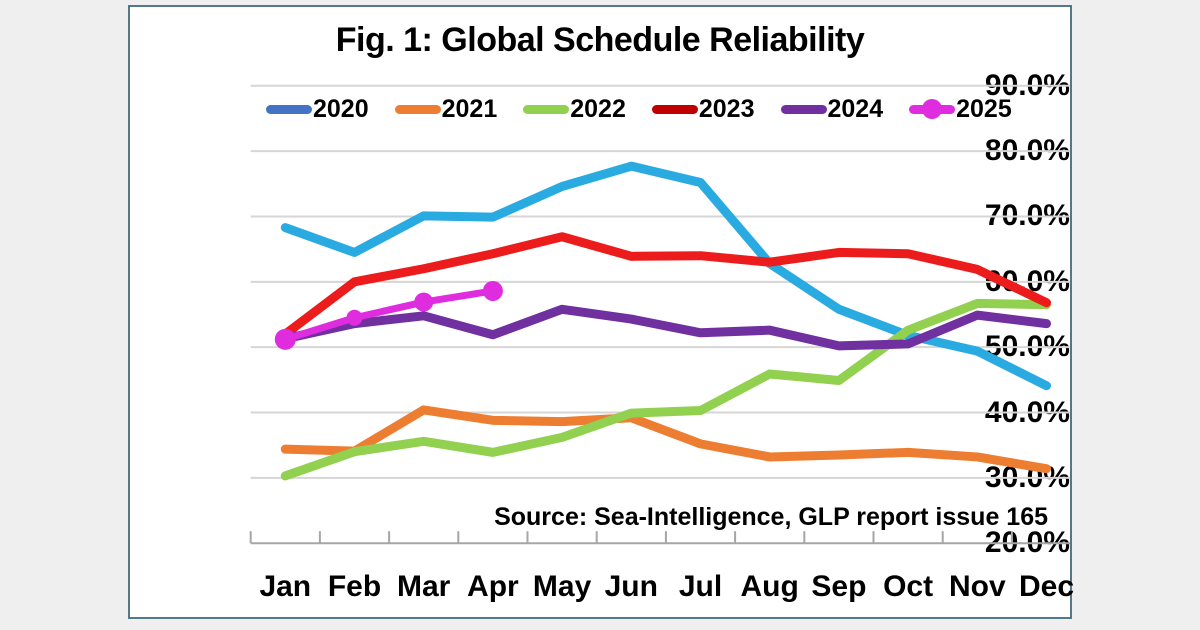 The height and width of the screenshot is (630, 1200). What do you see at coordinates (769, 586) in the screenshot?
I see `x-tick-label: Aug` at bounding box center [769, 586].